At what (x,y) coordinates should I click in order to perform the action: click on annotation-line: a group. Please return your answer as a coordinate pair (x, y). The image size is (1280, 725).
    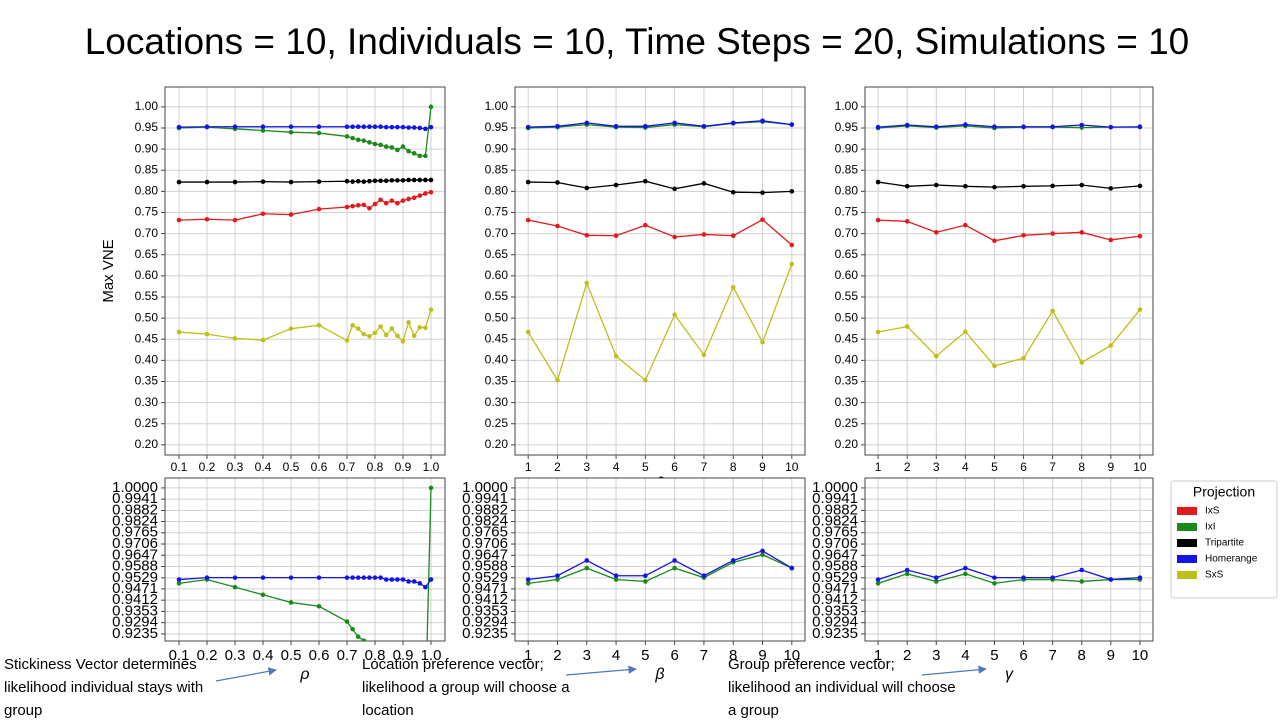
    Looking at the image, I should click on (753, 710).